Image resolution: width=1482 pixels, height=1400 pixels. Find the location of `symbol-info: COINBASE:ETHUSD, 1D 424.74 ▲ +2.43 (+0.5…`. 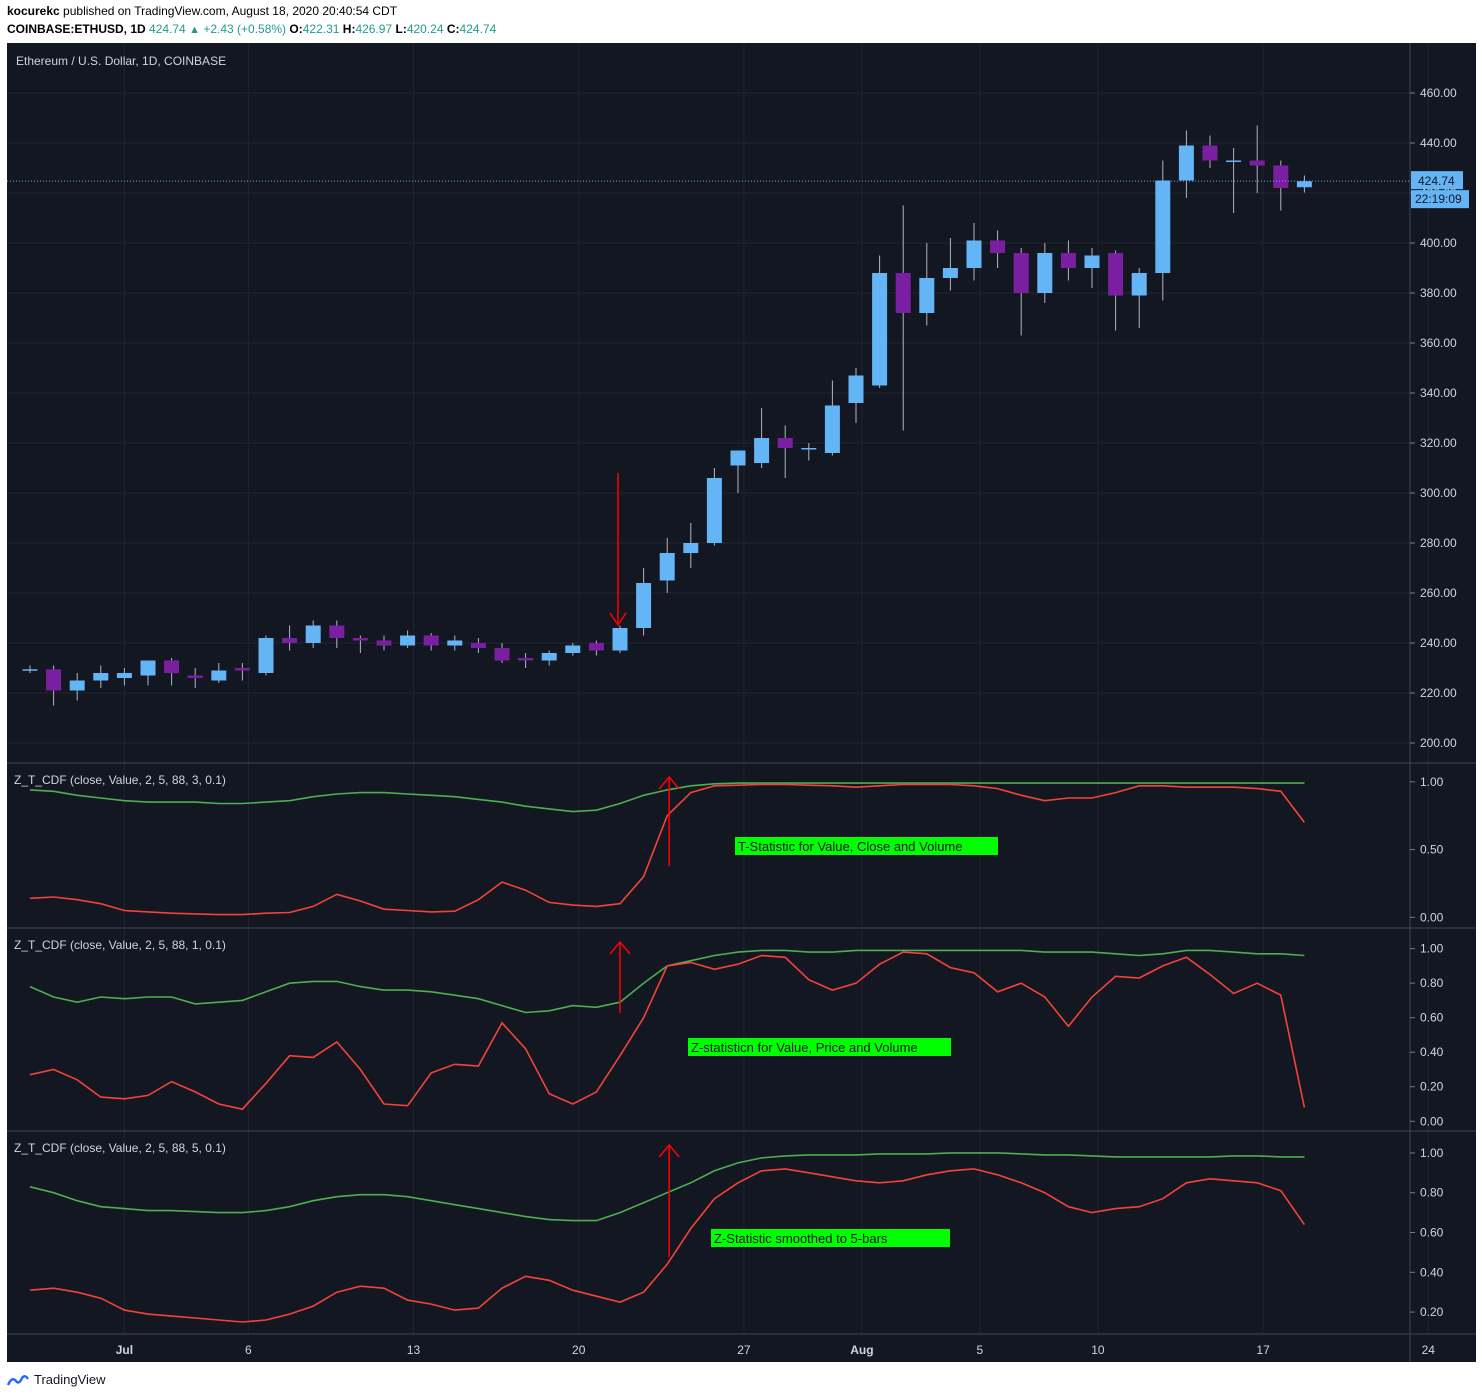

symbol-info: COINBASE:ETHUSD, 1D 424.74 ▲ +2.43 (+0.5… is located at coordinates (251, 29).